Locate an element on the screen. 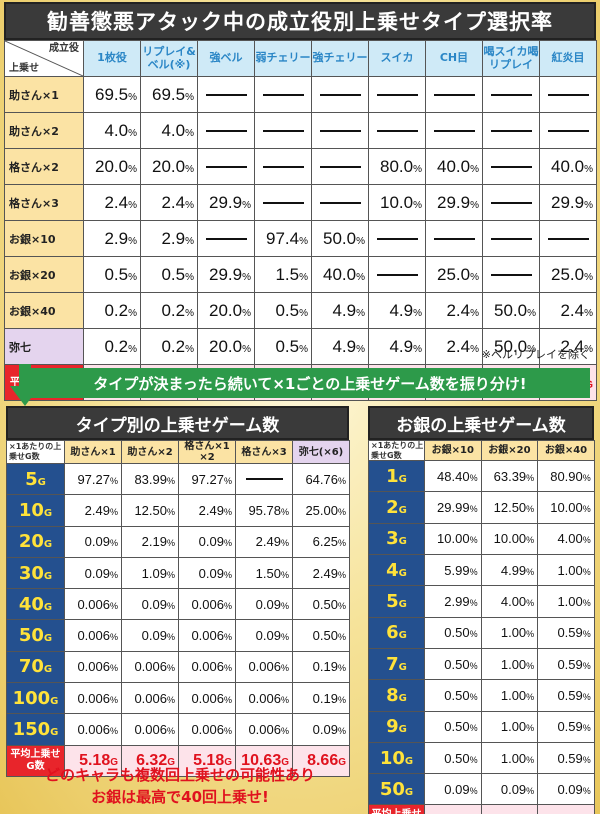  table-header-row: ×1あたりの上乗せG数 お銀×10 お銀×20 お銀×40 is located at coordinates (481, 450).